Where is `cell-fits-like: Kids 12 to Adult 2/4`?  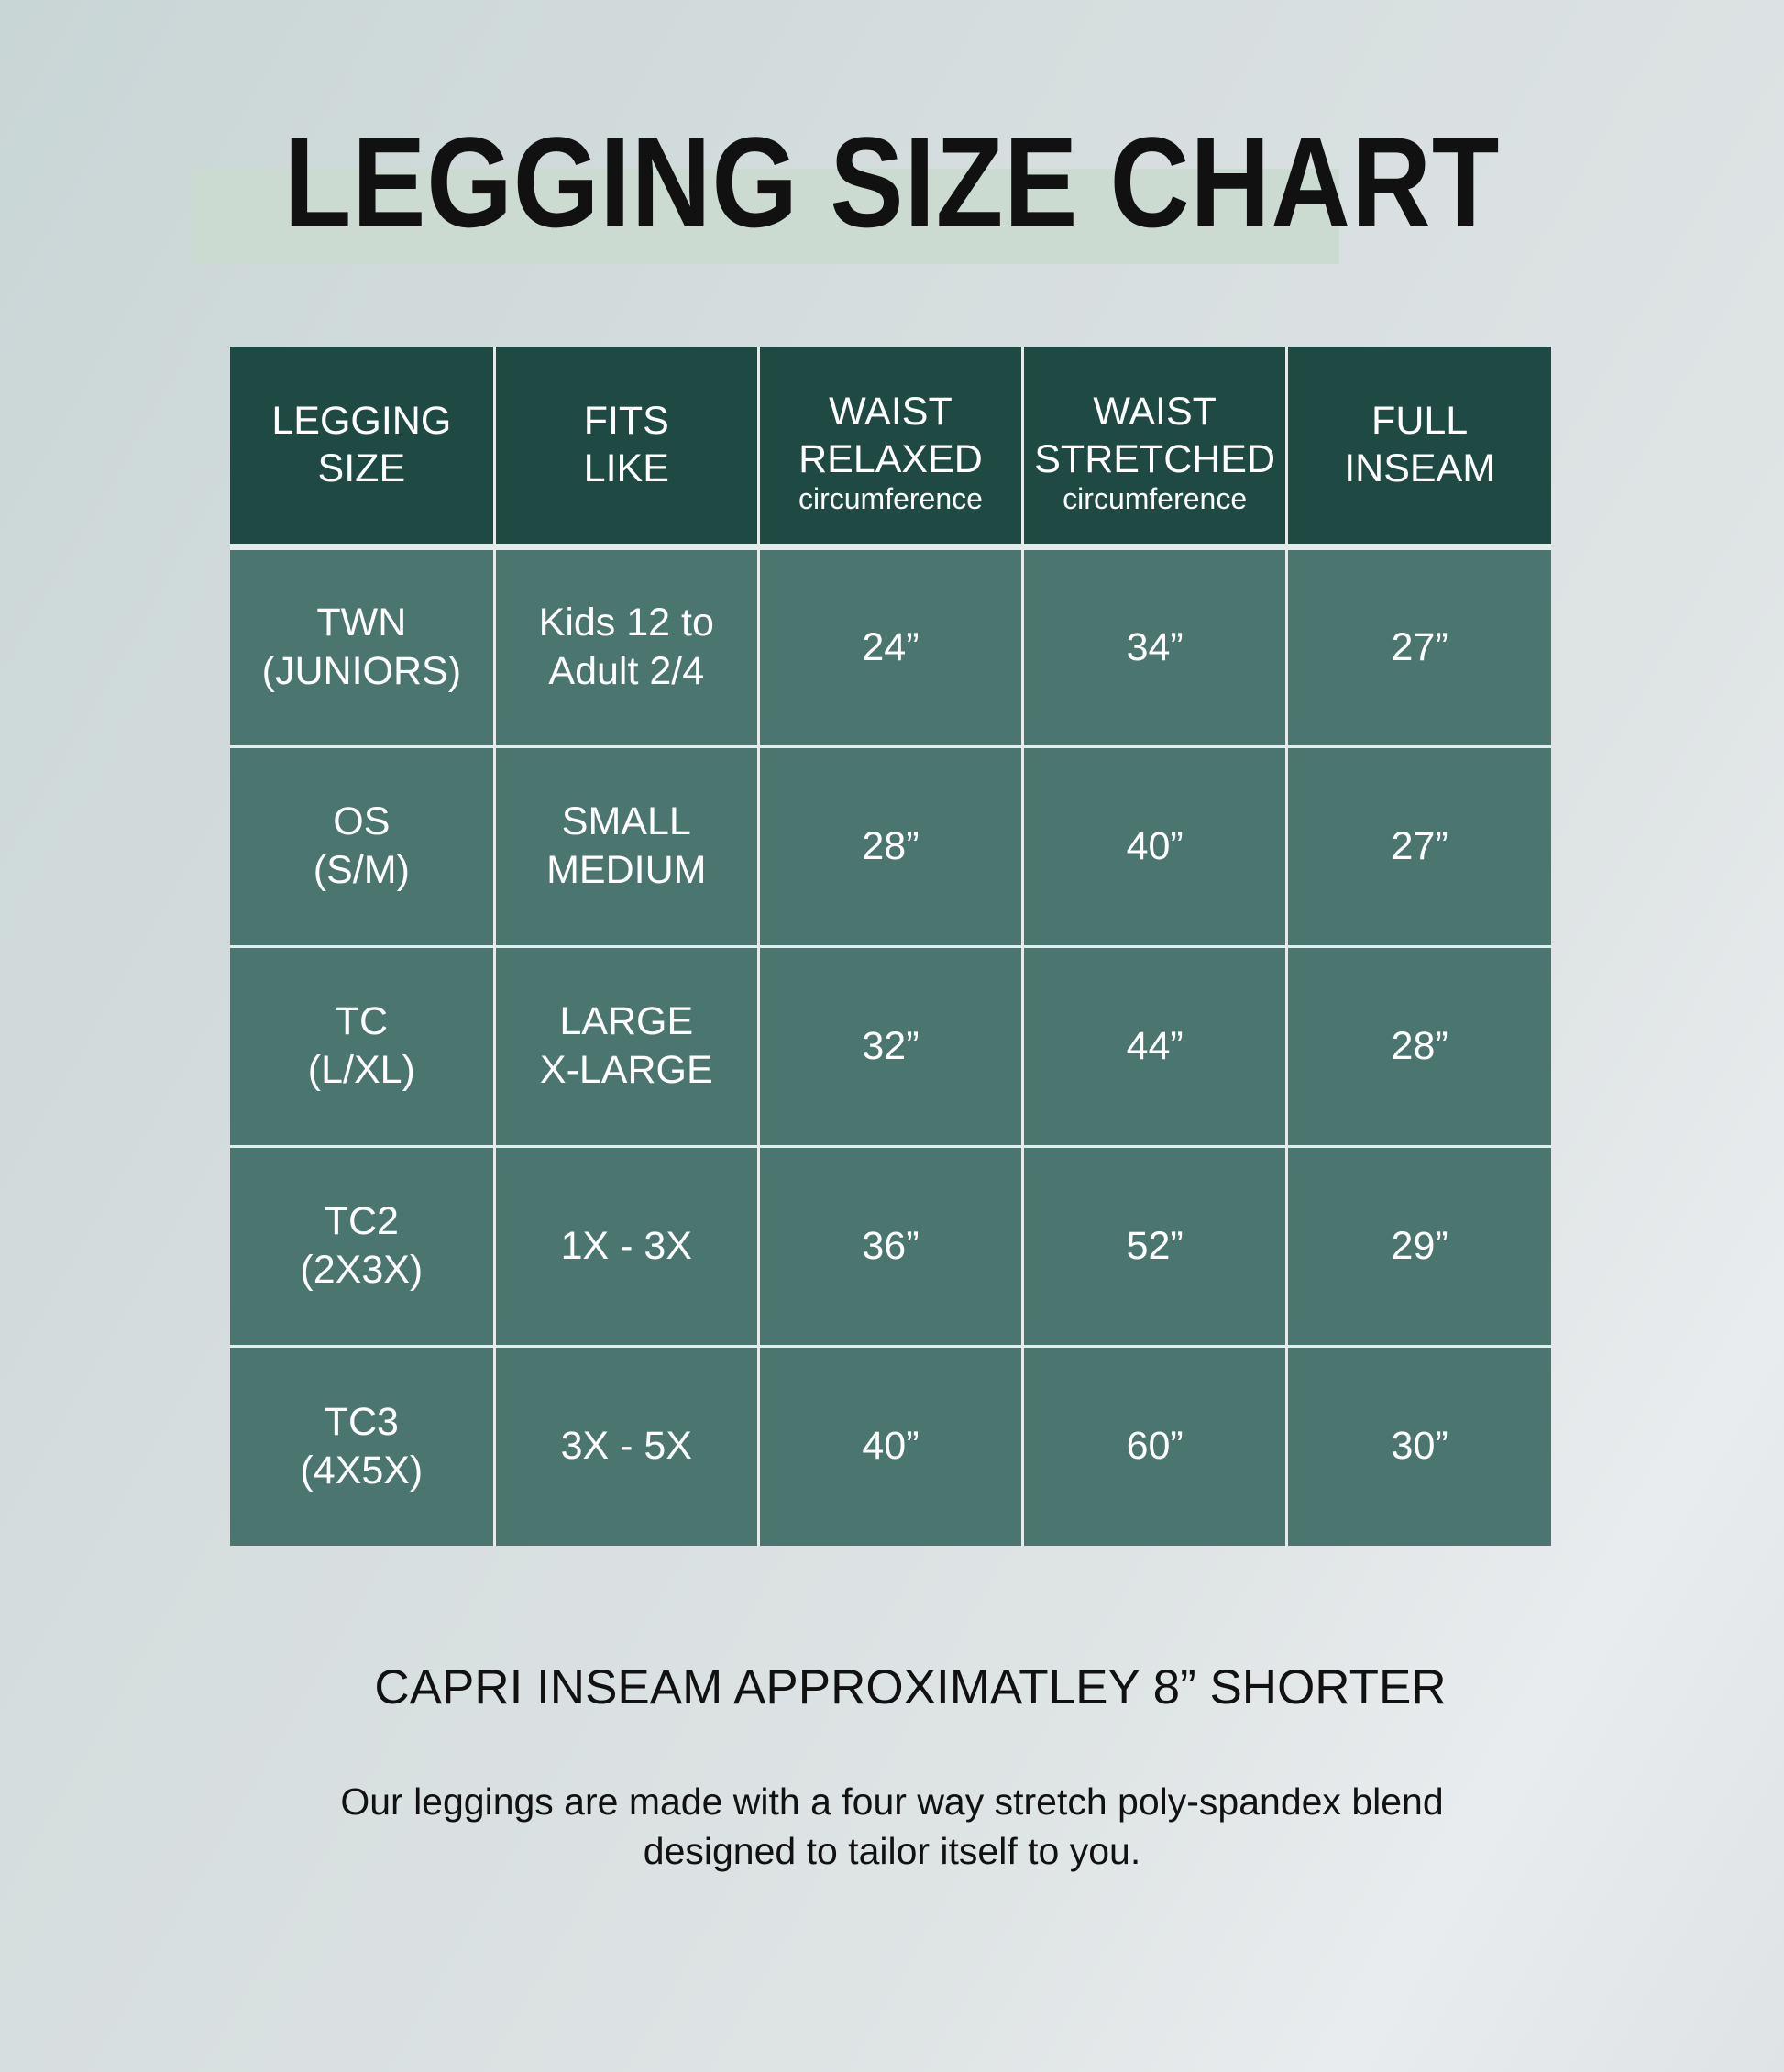 cell-fits-like: Kids 12 to Adult 2/4 is located at coordinates (626, 646).